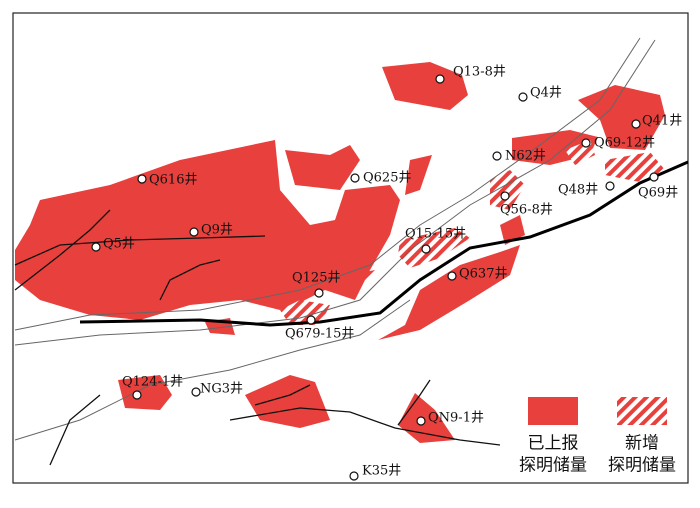 This screenshot has height=508, width=700. Describe the element at coordinates (316, 278) in the screenshot. I see `well-label: Q125井` at that location.